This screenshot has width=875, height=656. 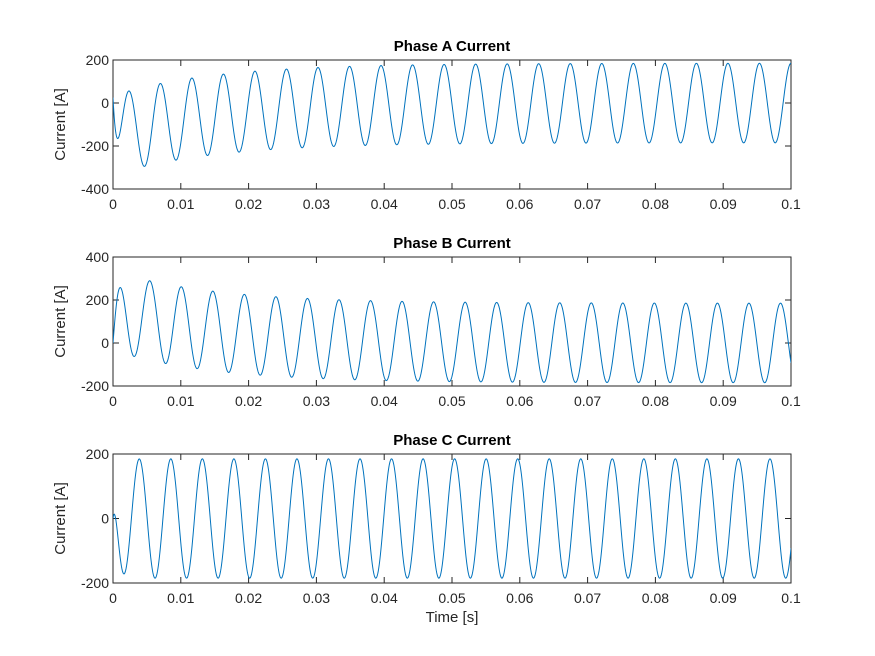 I want to click on y-tick-label: -400, so click(x=95, y=189).